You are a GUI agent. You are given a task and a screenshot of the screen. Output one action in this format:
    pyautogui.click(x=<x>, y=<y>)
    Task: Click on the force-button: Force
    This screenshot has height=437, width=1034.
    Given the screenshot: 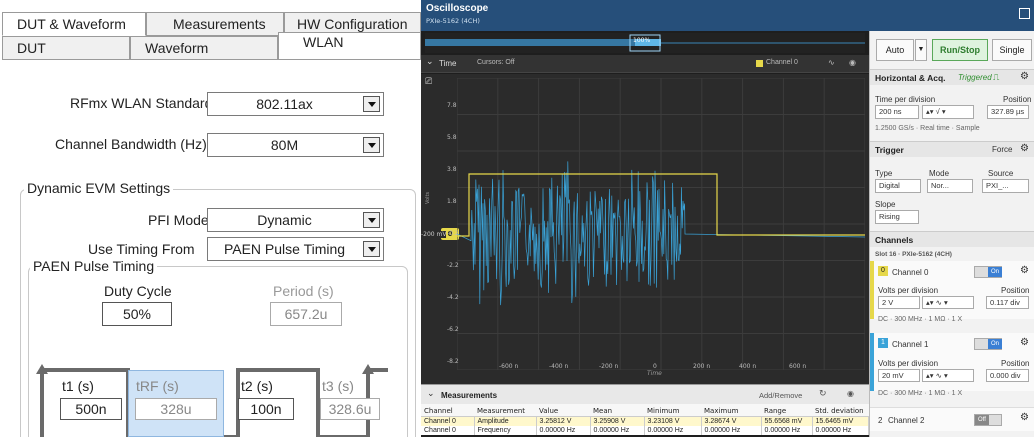 What is the action you would take?
    pyautogui.click(x=1002, y=149)
    